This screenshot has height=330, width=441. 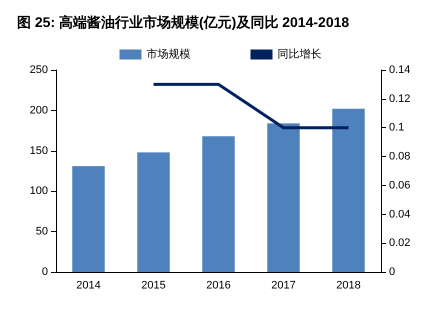 I want to click on y-tick-label: 150, so click(x=39, y=150).